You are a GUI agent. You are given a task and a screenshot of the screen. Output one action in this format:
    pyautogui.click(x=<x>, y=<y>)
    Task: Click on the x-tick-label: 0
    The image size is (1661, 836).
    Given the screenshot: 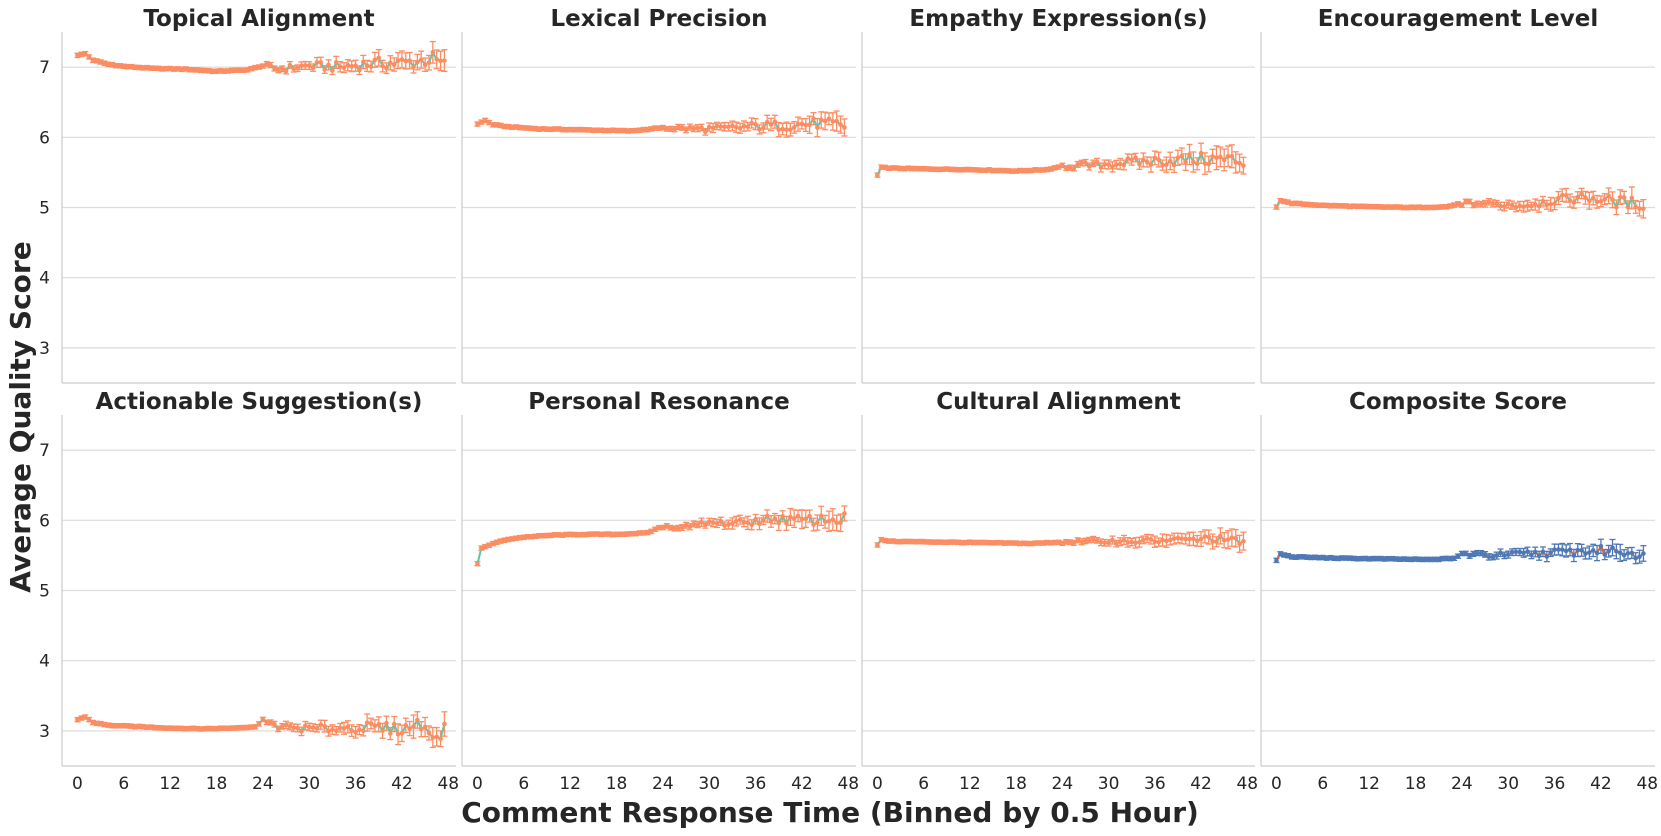 What is the action you would take?
    pyautogui.click(x=877, y=784)
    